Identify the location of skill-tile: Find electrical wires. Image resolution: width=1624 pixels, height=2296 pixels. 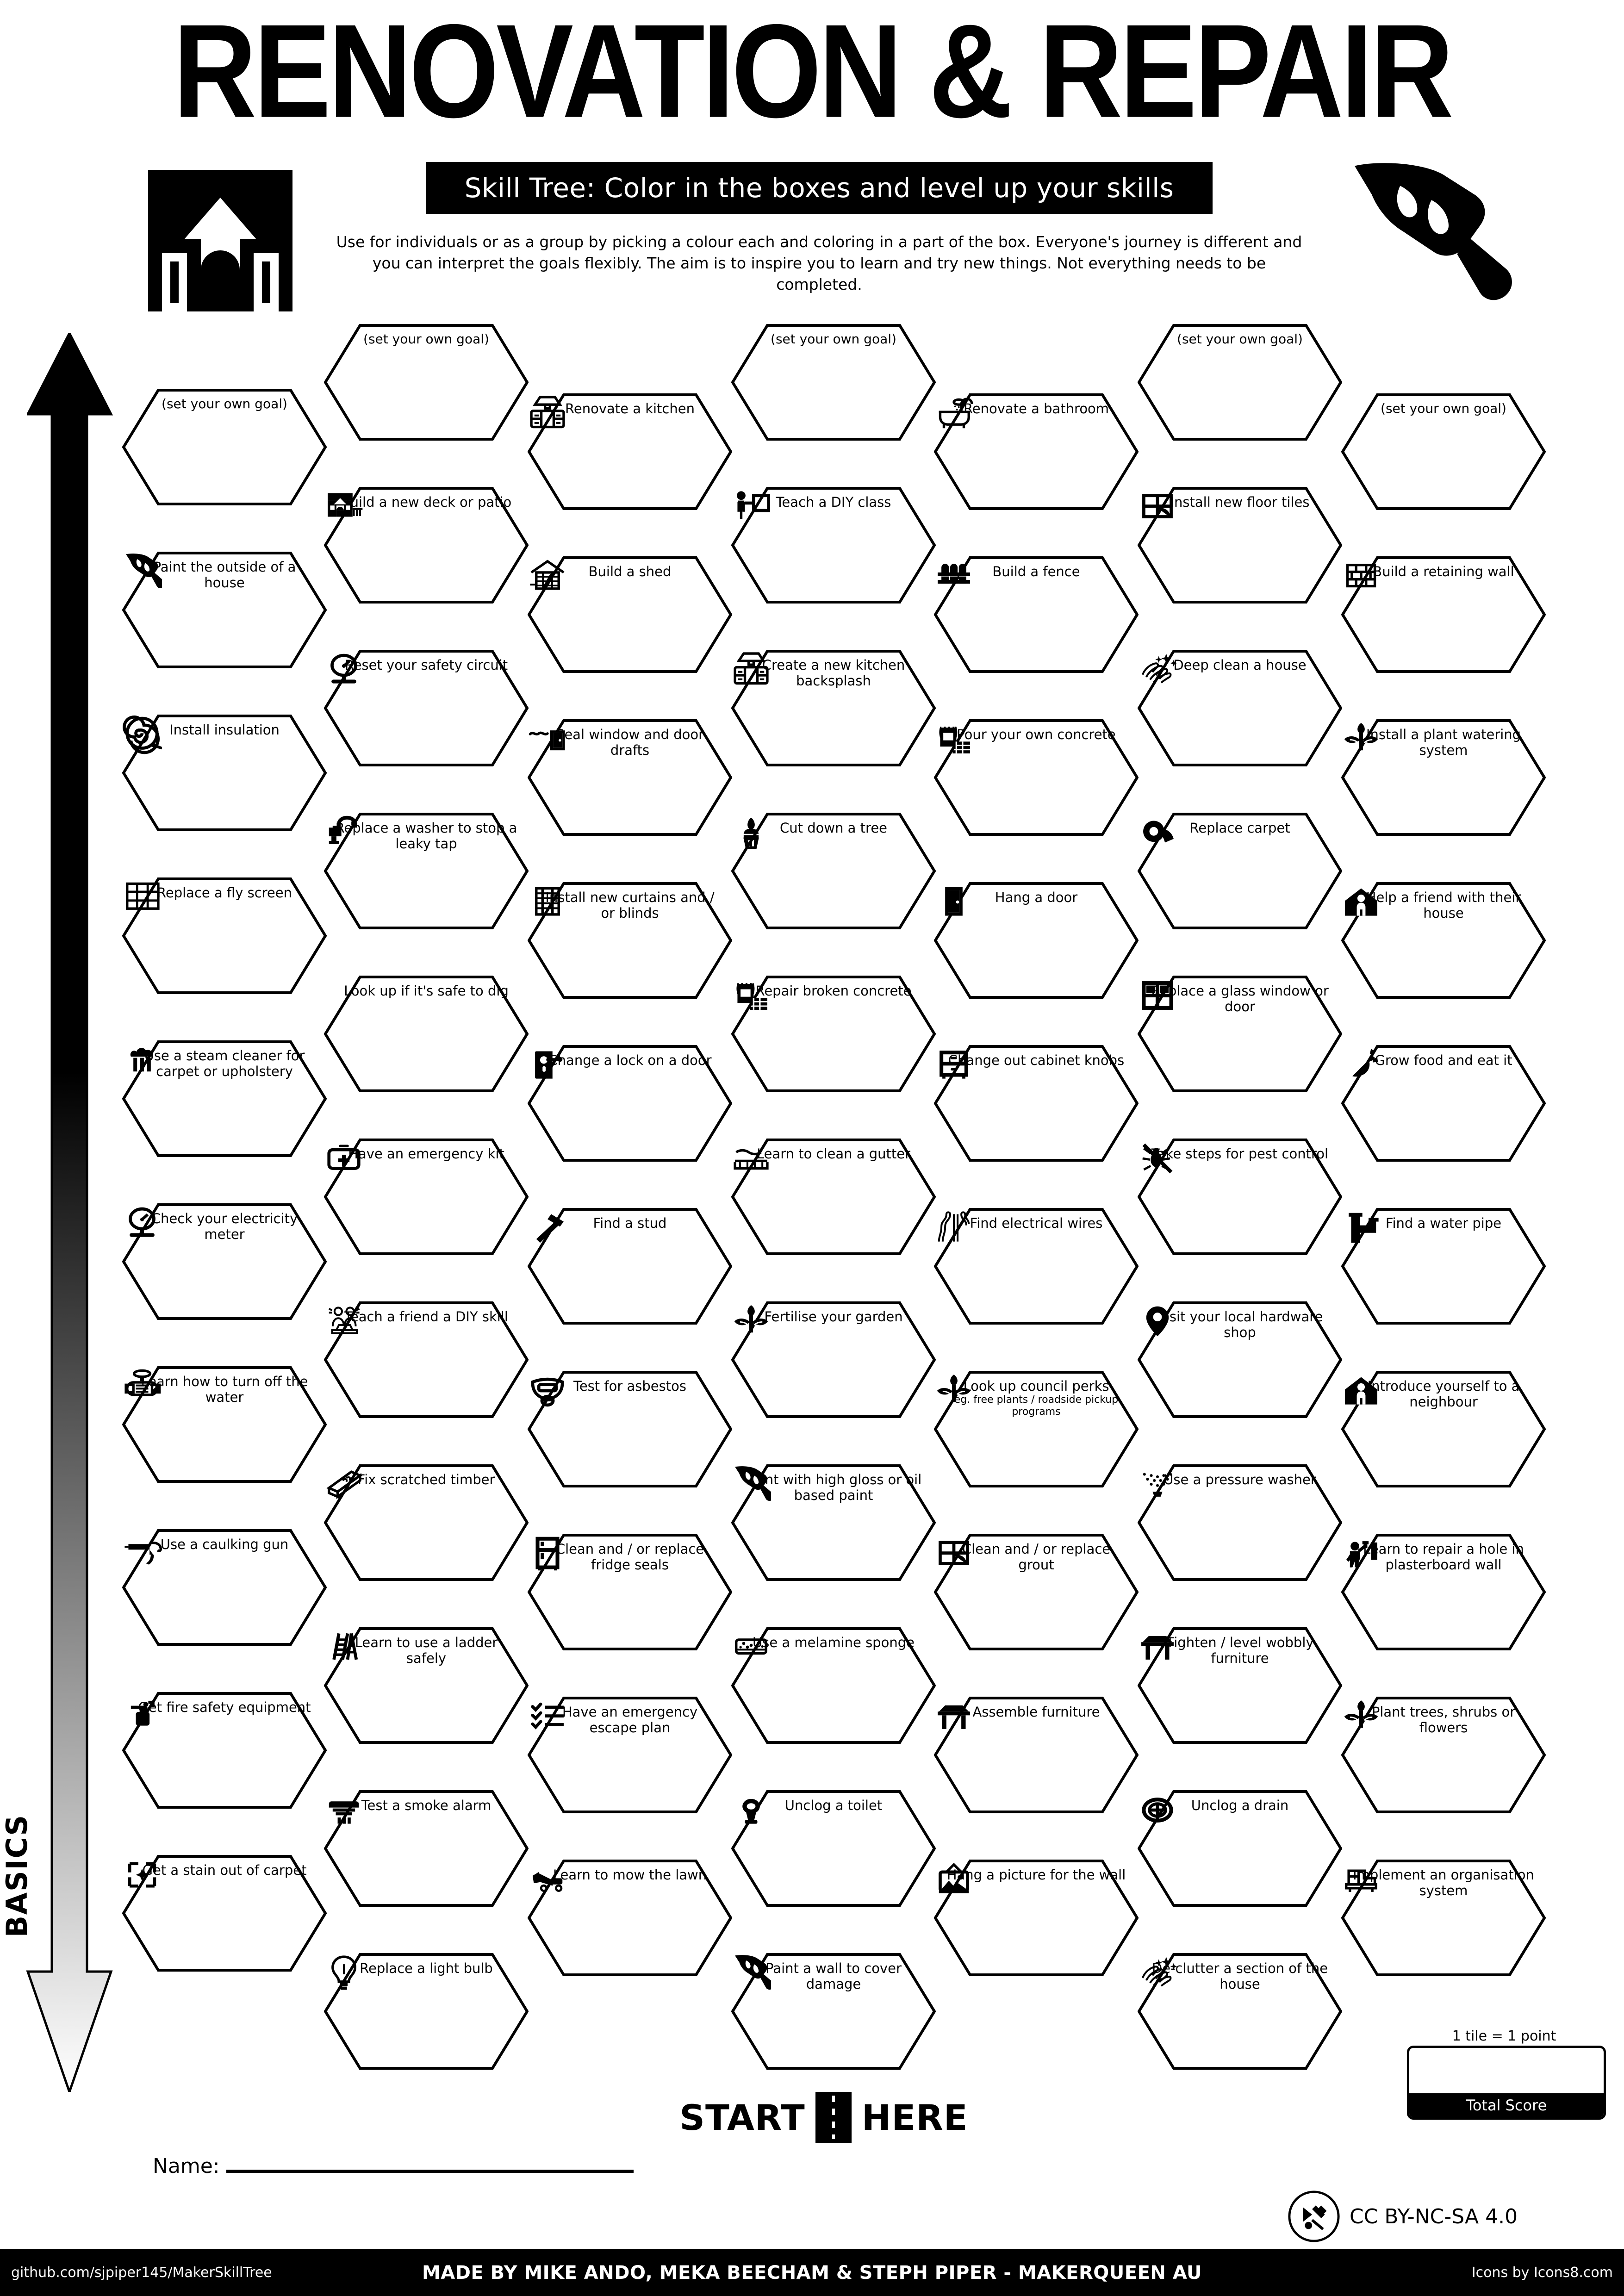
(1036, 1266).